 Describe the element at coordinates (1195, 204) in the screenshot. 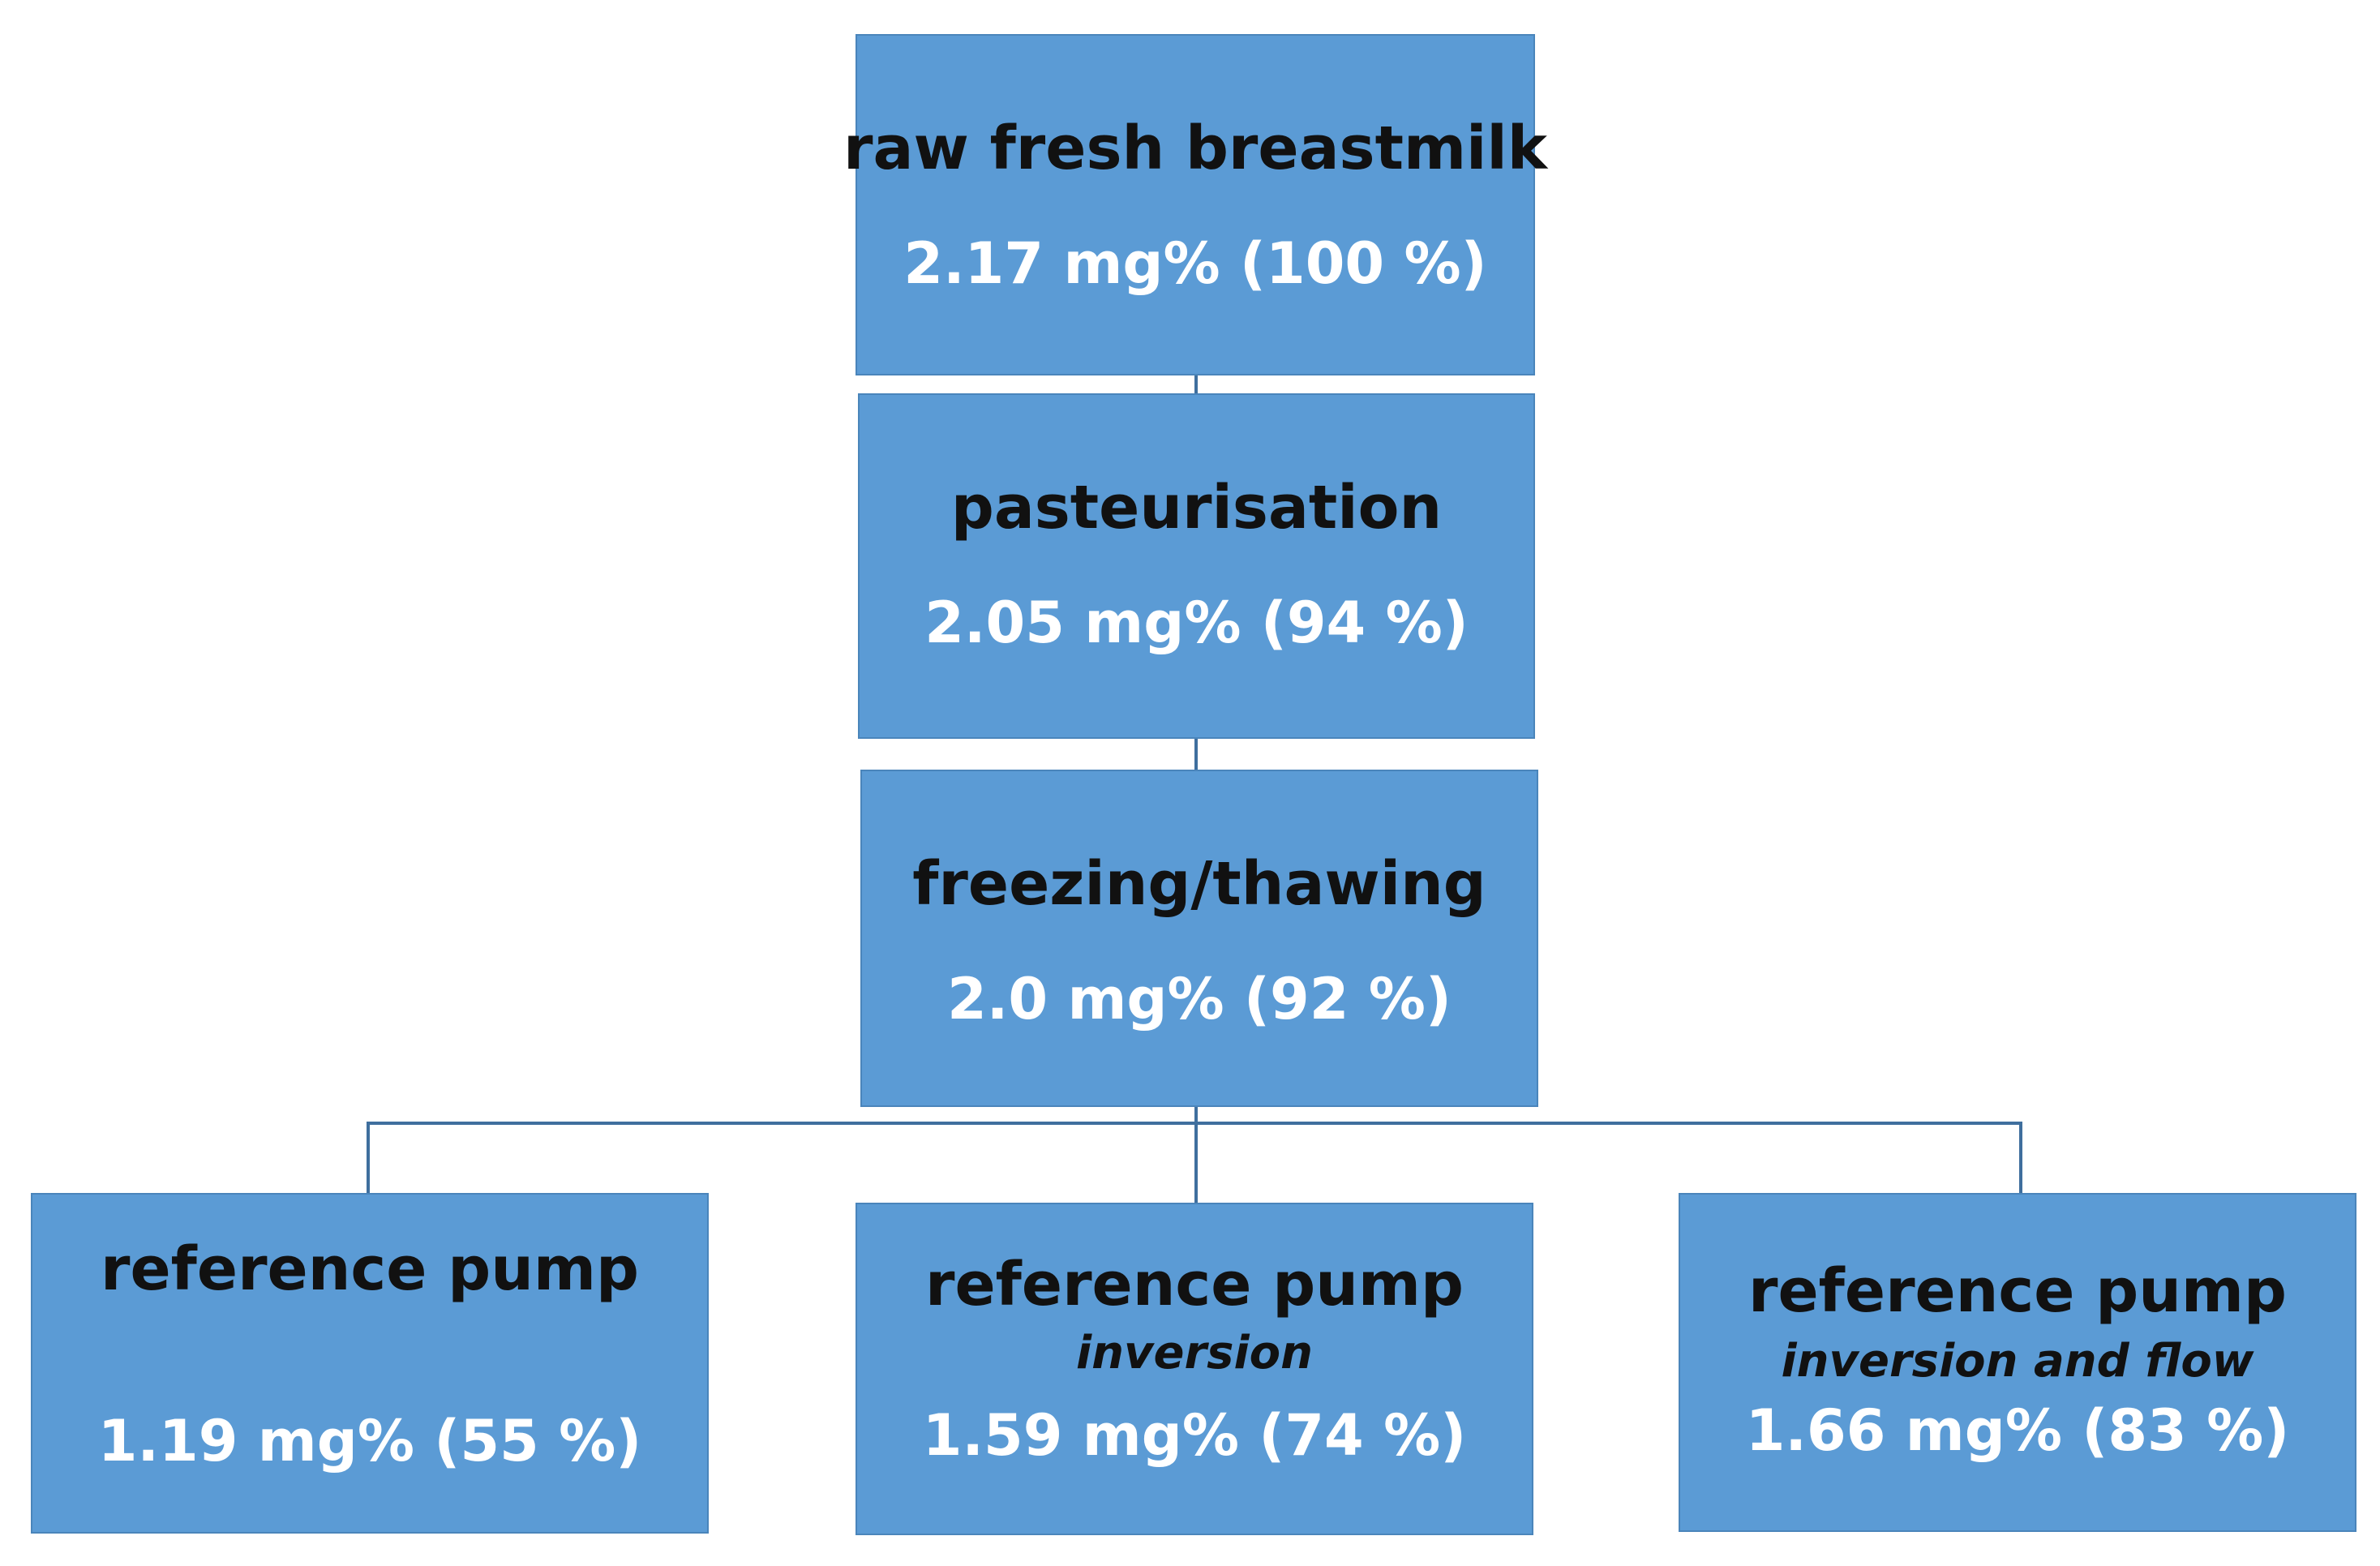

I see `node-raw-fresh-breastmilk: raw fresh breastmilk 2.17 mg% (100 %)` at that location.